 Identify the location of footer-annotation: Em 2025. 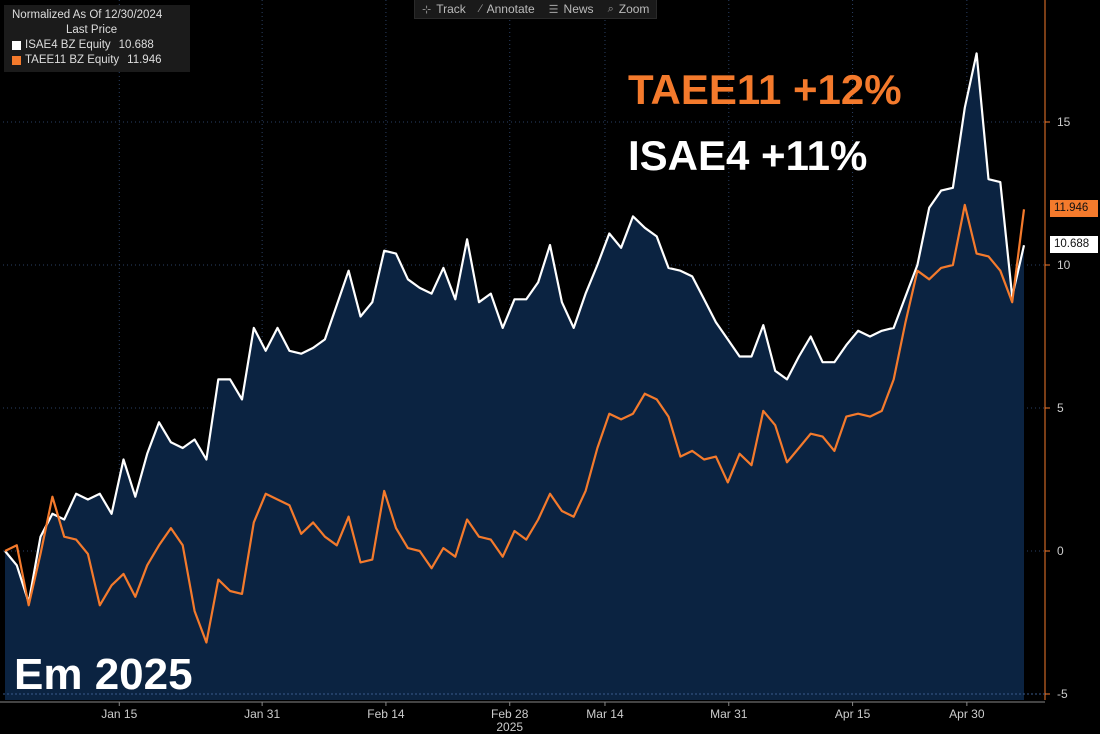
(103, 674).